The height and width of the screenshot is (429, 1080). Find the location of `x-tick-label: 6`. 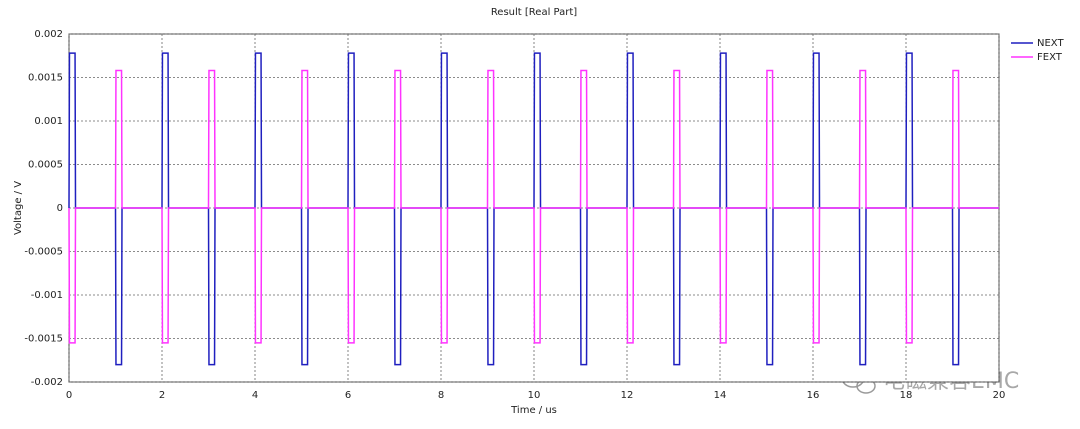

x-tick-label: 6 is located at coordinates (348, 395).